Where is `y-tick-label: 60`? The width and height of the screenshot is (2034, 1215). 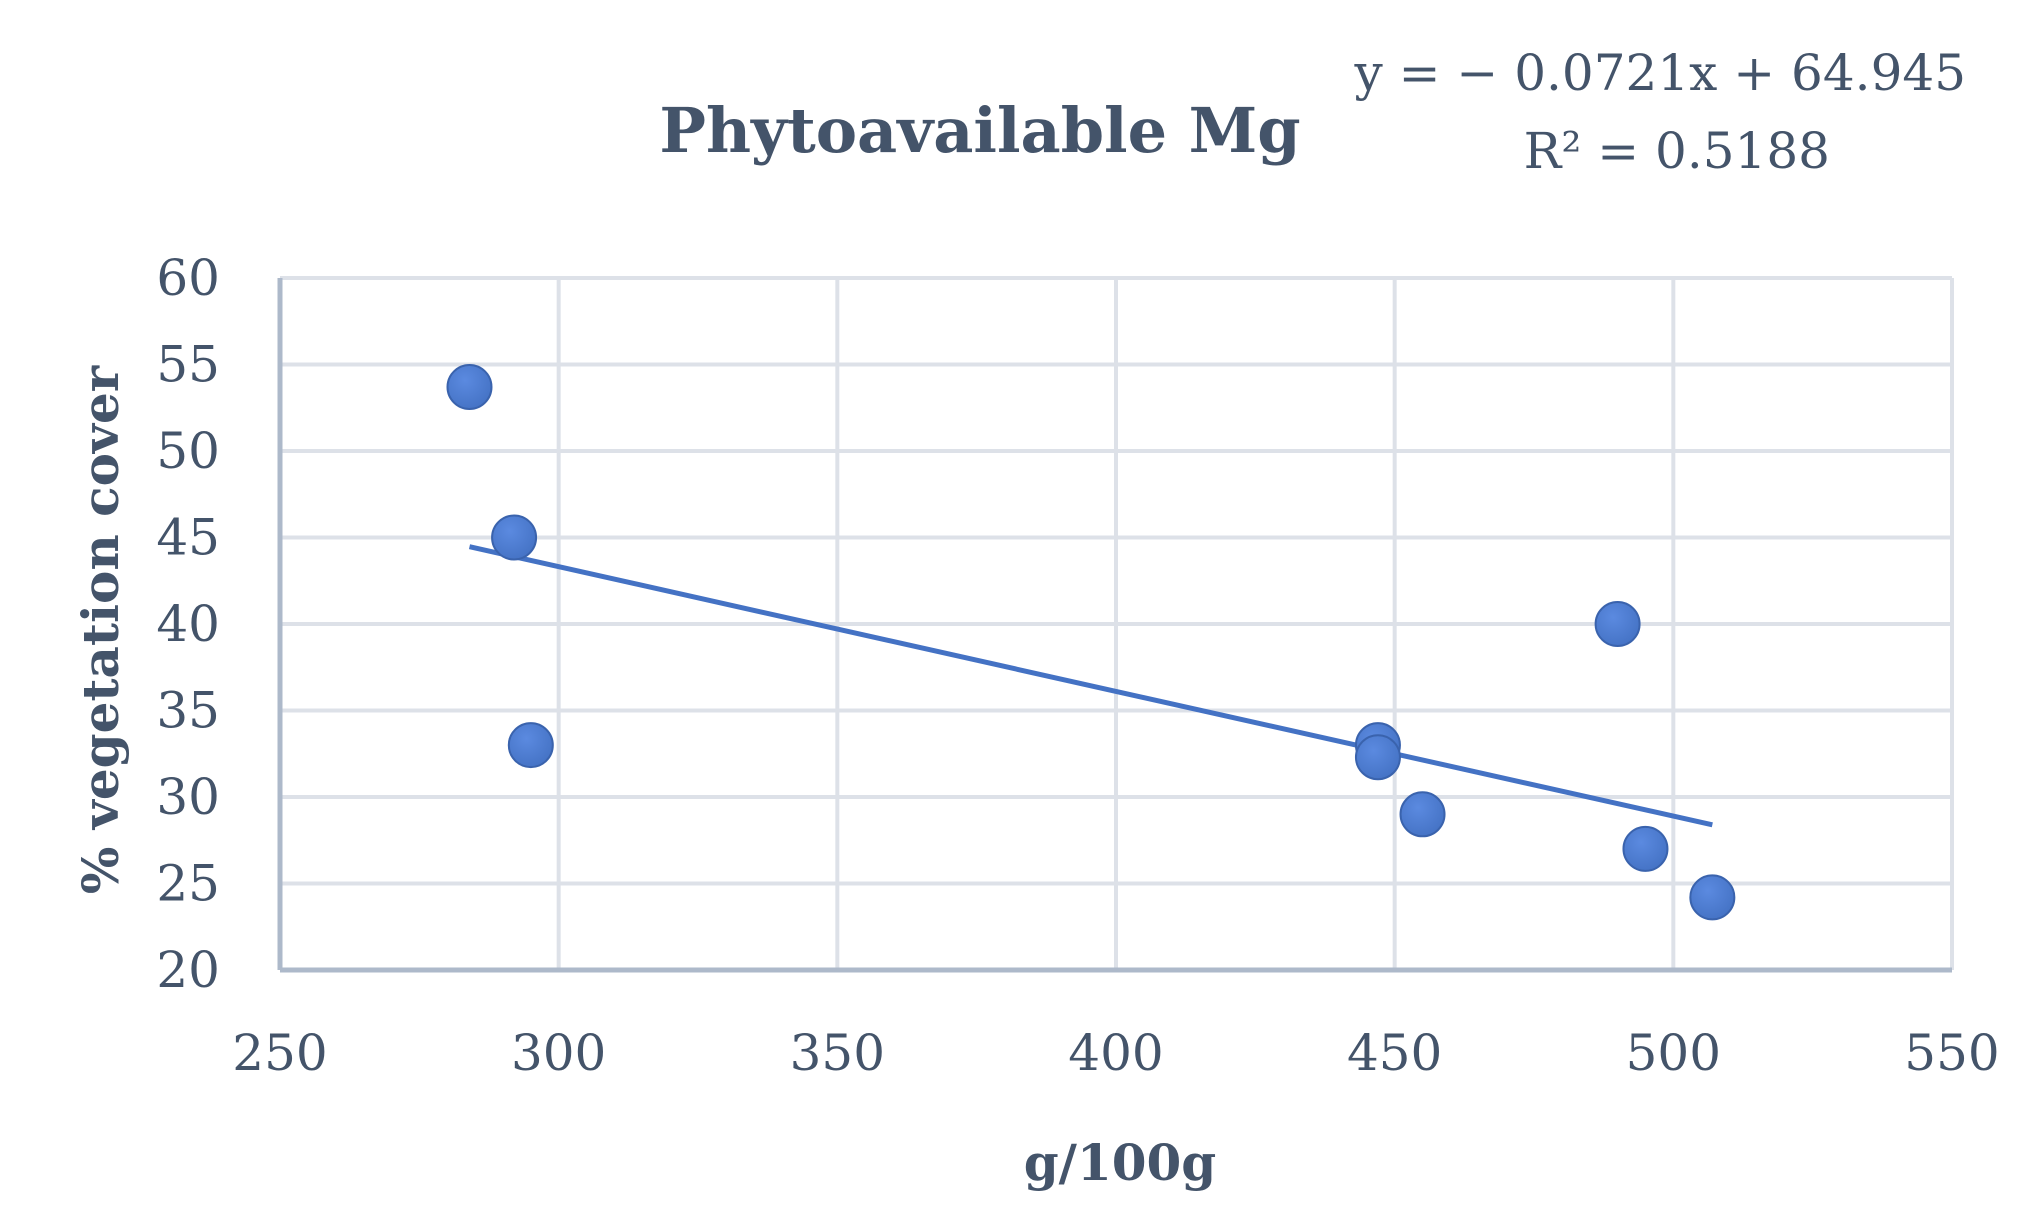 y-tick-label: 60 is located at coordinates (188, 278).